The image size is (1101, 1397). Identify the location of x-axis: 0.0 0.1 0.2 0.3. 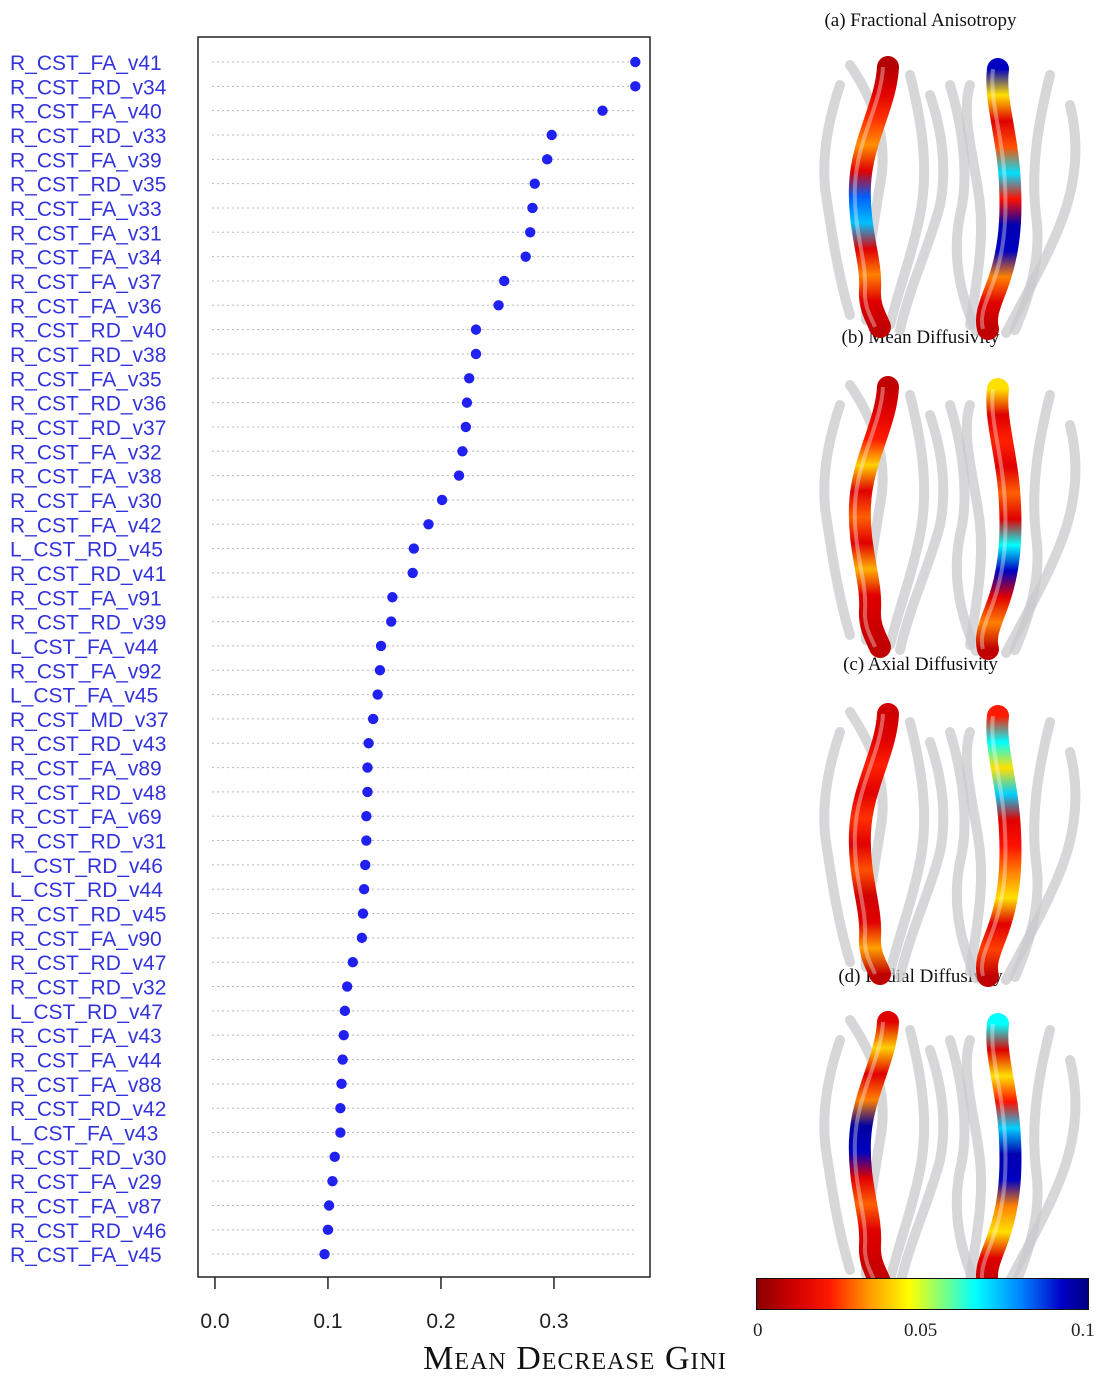
(384, 1305).